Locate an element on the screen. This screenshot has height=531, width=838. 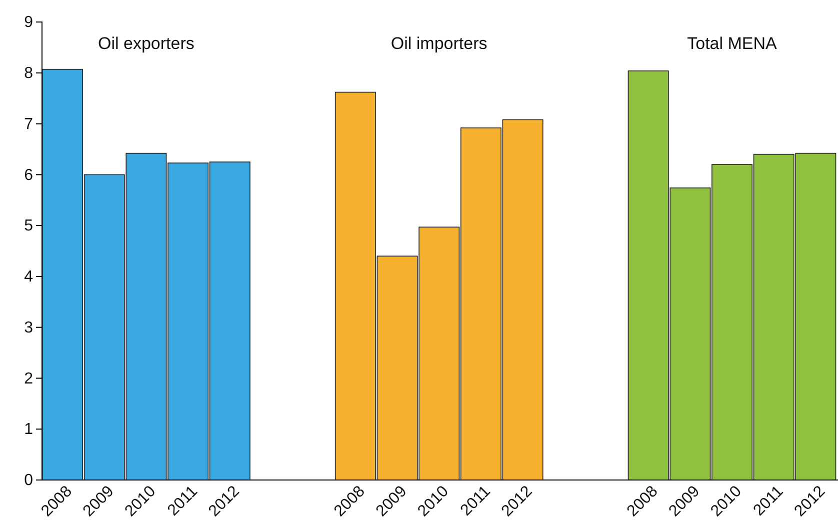
y-tick-label: 7 is located at coordinates (29, 124).